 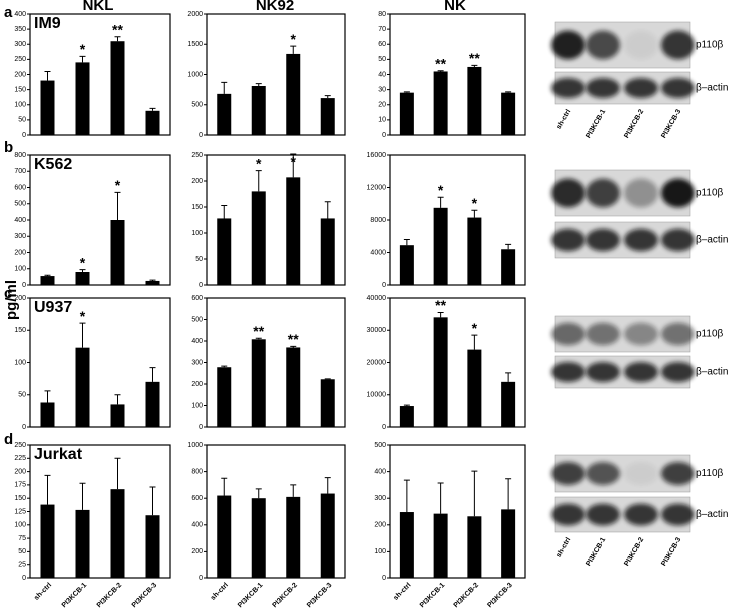 What do you see at coordinates (110, 596) in the screenshot?
I see `x-tick-label: PI3KCB-2` at bounding box center [110, 596].